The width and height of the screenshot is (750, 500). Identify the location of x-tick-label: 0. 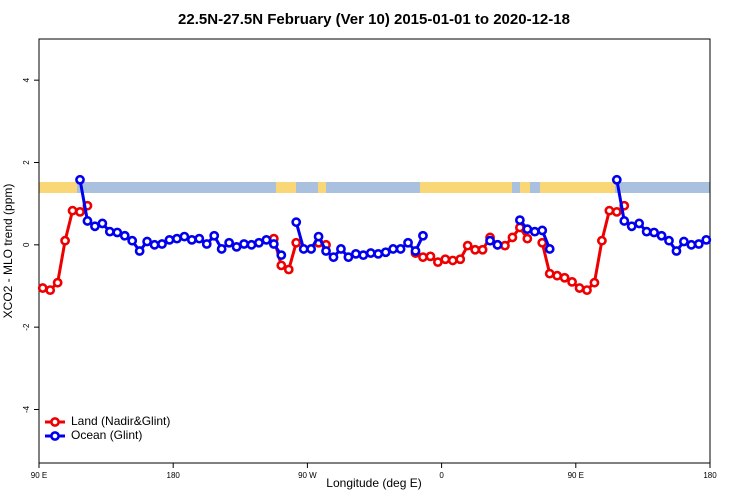
(441, 475).